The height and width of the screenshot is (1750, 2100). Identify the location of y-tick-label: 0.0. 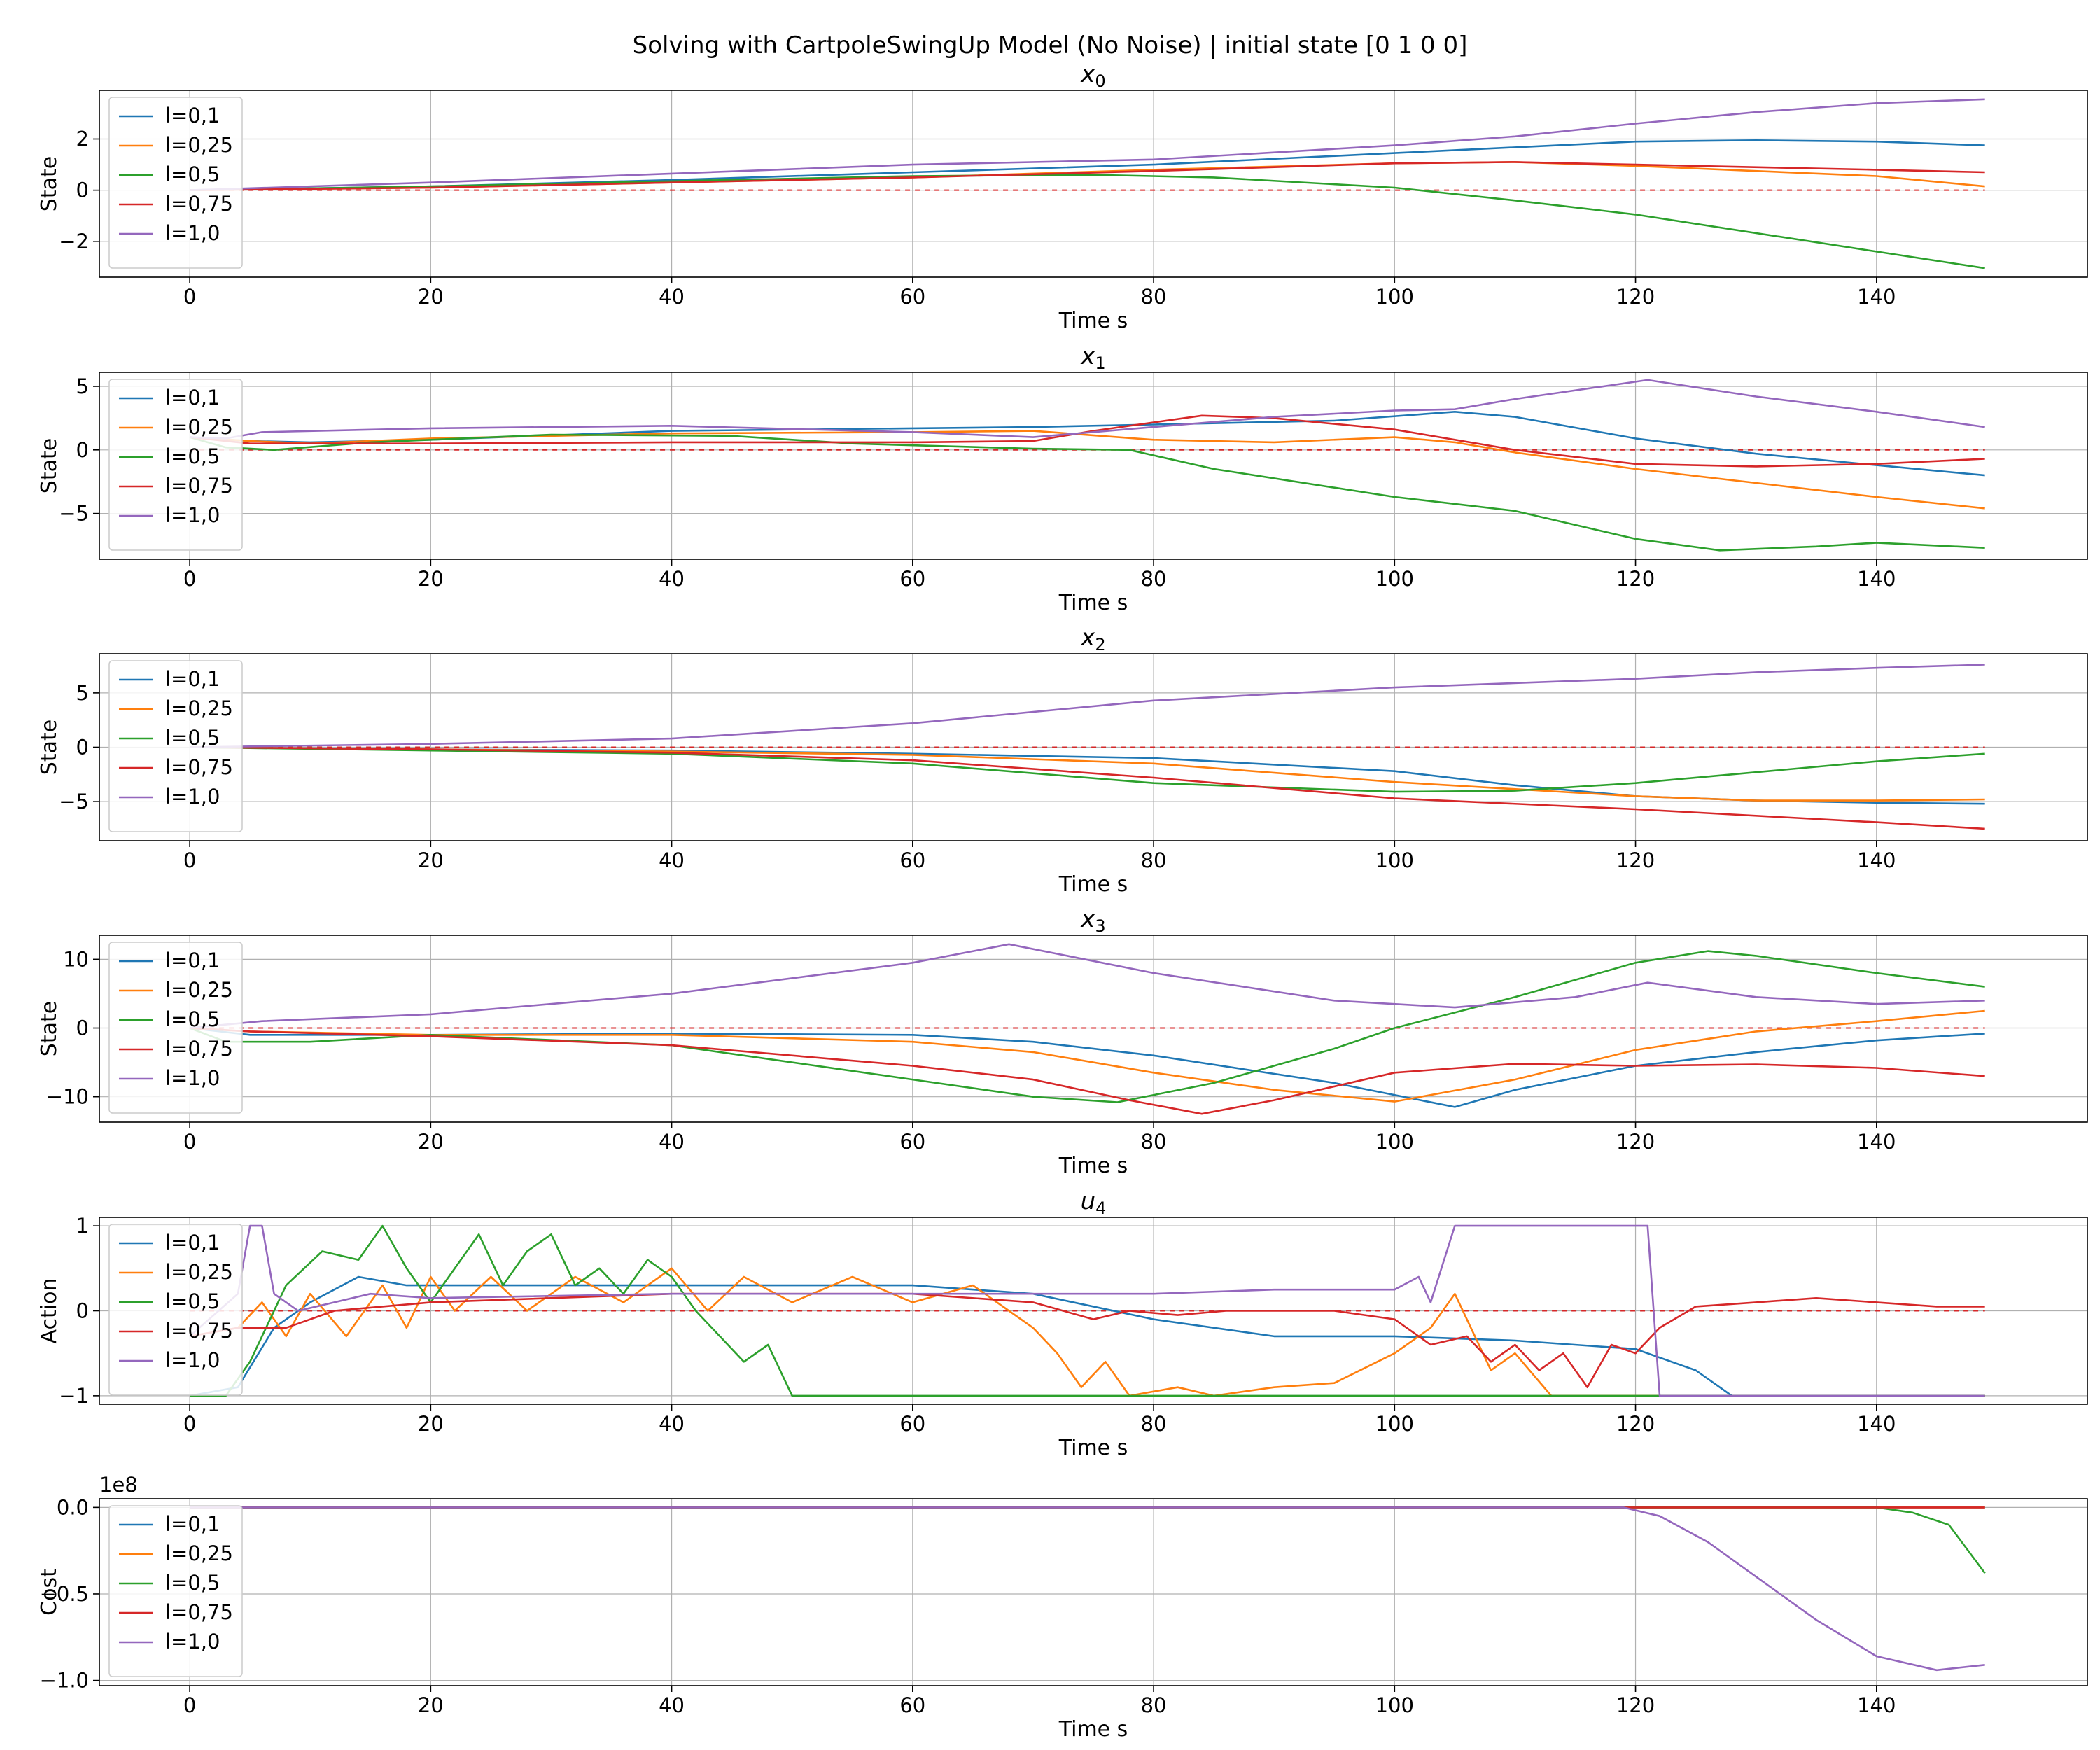
(73, 1507).